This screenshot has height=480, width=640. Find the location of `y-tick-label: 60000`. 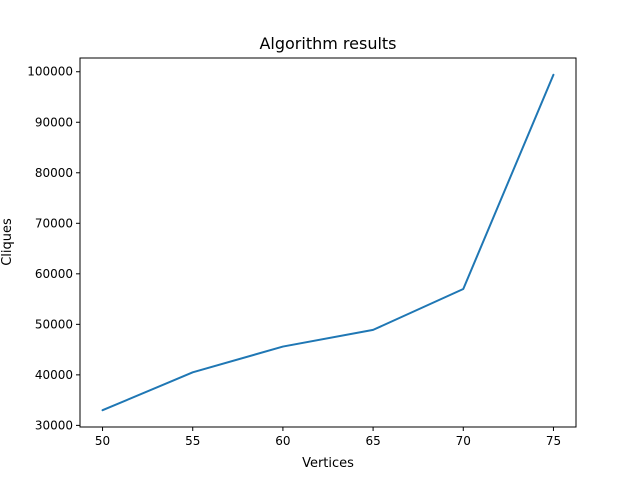

y-tick-label: 60000 is located at coordinates (54, 274).